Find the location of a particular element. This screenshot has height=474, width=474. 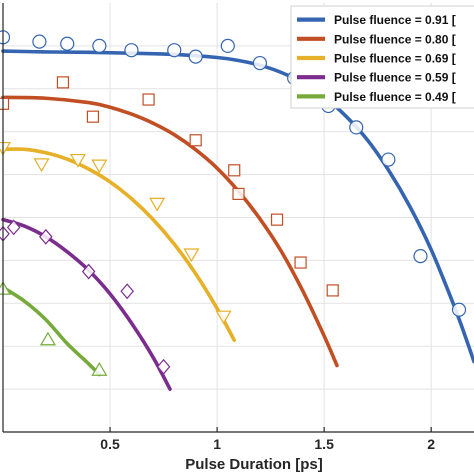

series-4-fit-line is located at coordinates (51, 331).